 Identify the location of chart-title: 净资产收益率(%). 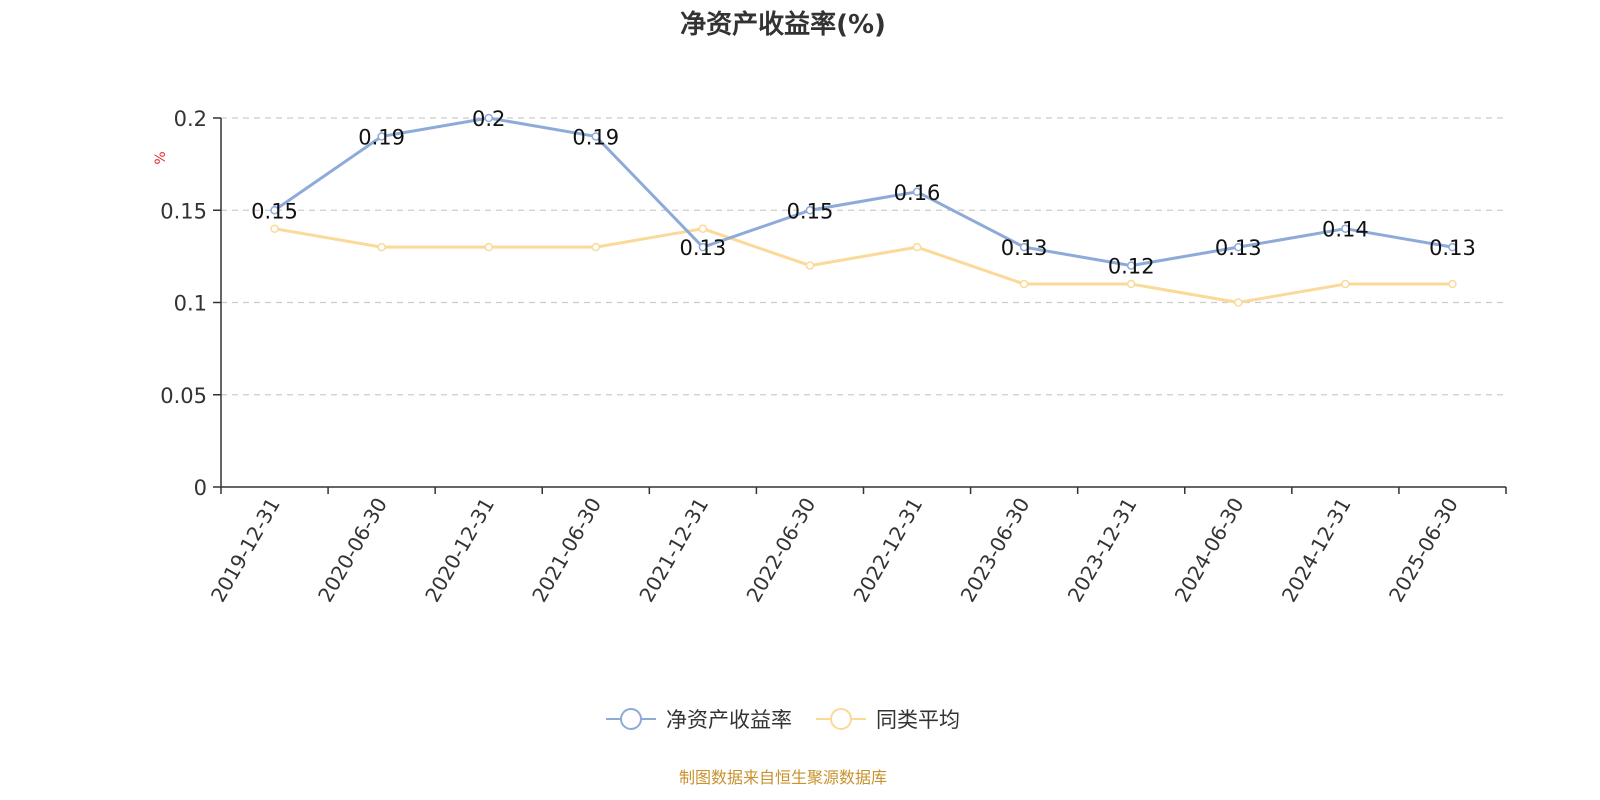
(783, 25).